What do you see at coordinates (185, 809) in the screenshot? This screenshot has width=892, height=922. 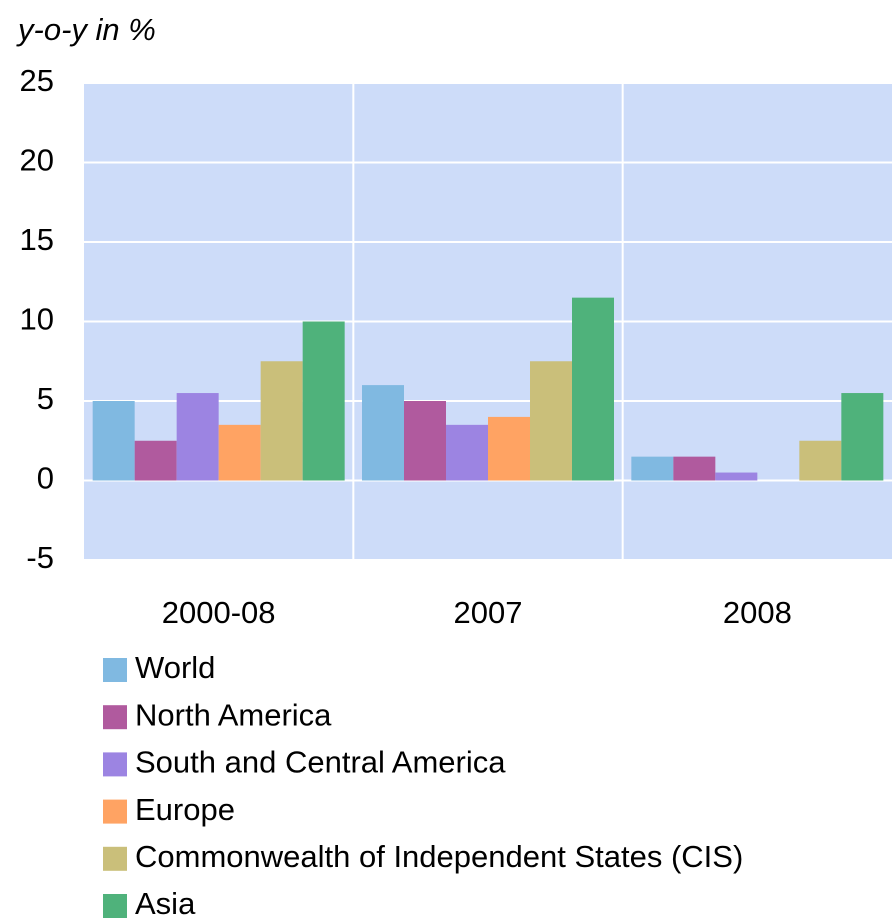 I see `legend-label: Europe` at bounding box center [185, 809].